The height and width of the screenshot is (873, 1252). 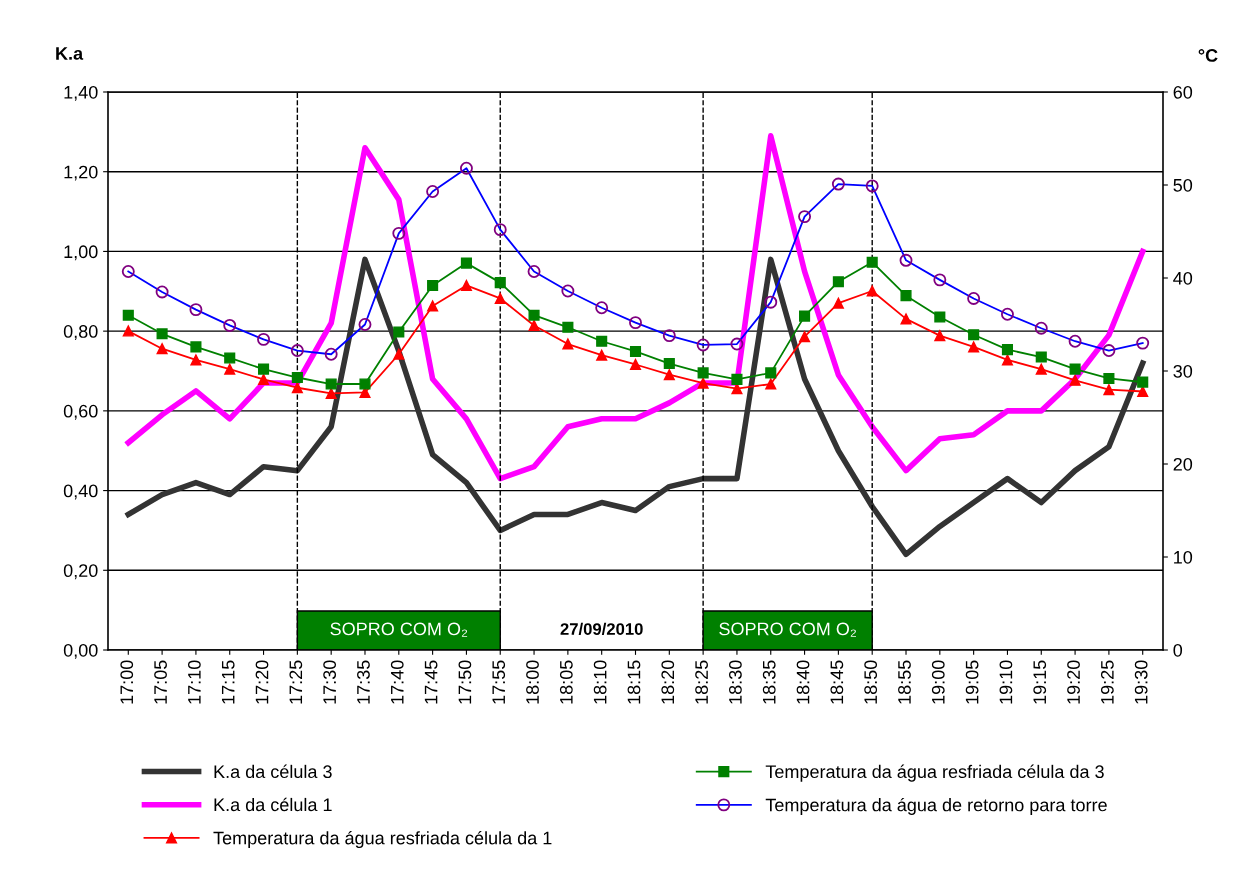 What do you see at coordinates (735, 682) in the screenshot?
I see `x-tick-label: 18:30` at bounding box center [735, 682].